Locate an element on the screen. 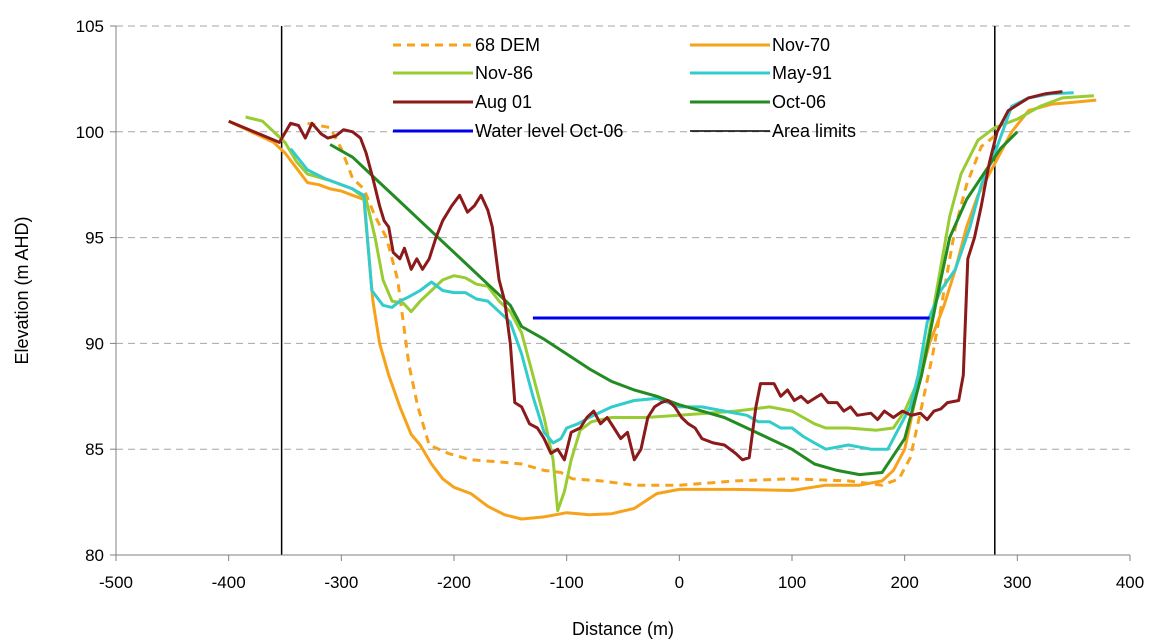 The height and width of the screenshot is (644, 1157). legend-label: Water level Oct-06 is located at coordinates (549, 131).